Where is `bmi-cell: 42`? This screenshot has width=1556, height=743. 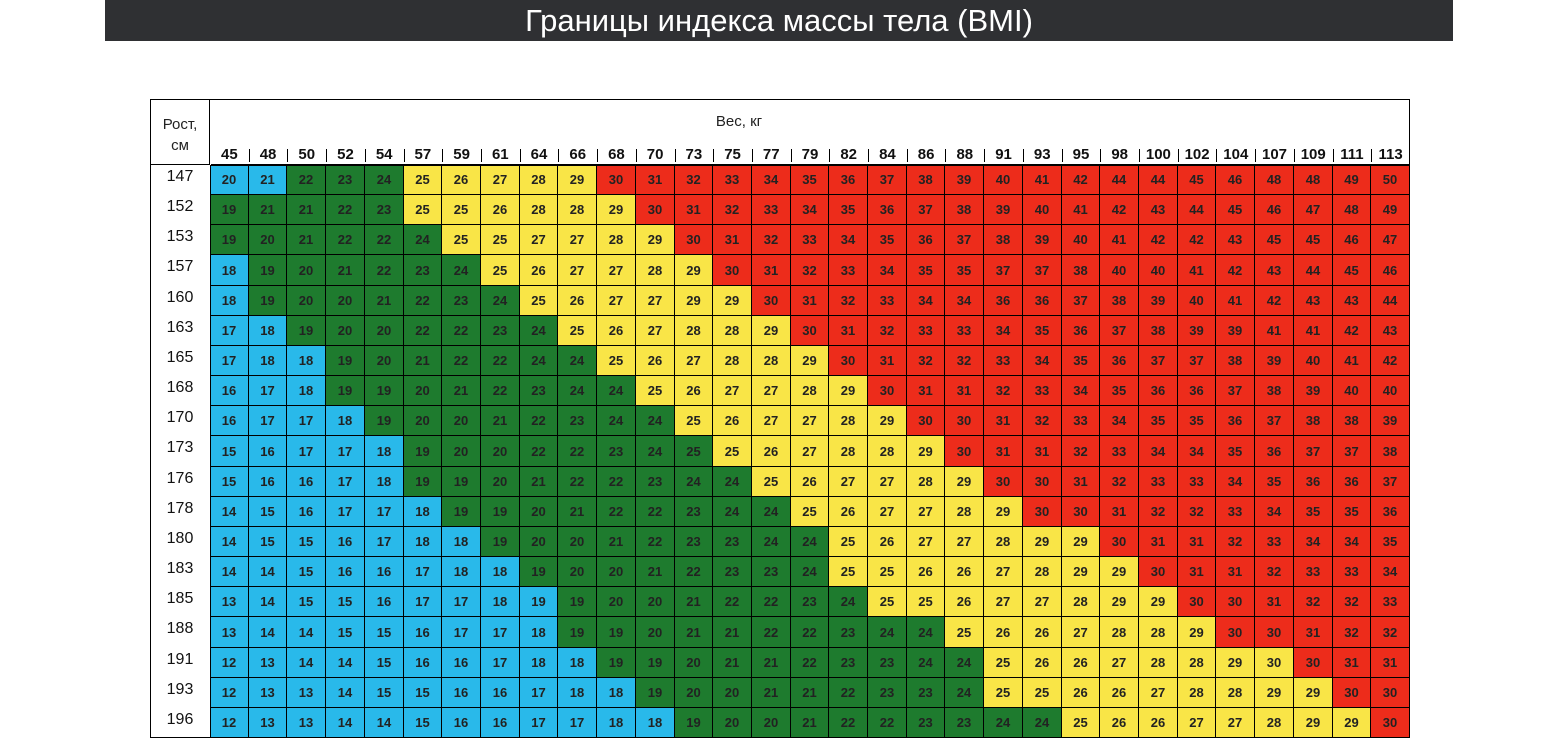 bmi-cell: 42 is located at coordinates (1119, 210).